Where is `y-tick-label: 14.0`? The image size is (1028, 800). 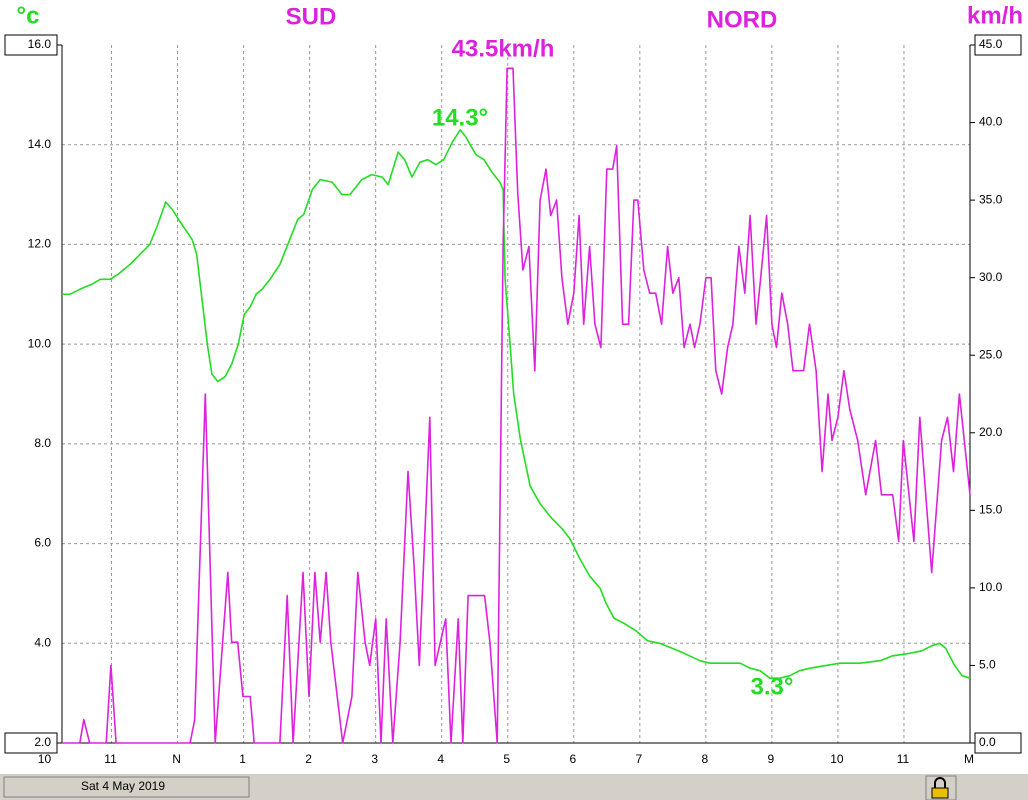 y-tick-label: 14.0 is located at coordinates (40, 144).